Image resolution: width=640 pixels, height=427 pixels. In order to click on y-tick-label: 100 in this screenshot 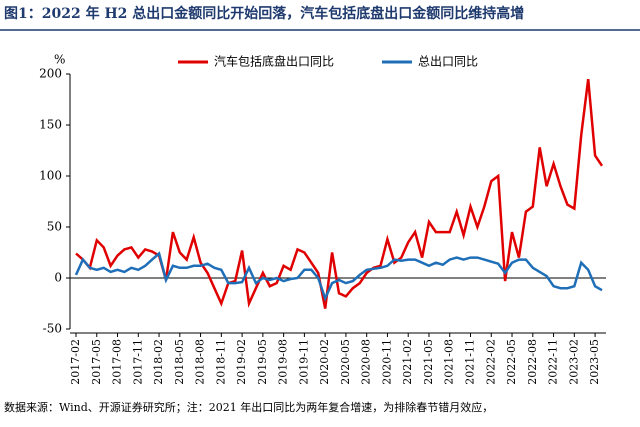, I will do `click(50, 176)`.